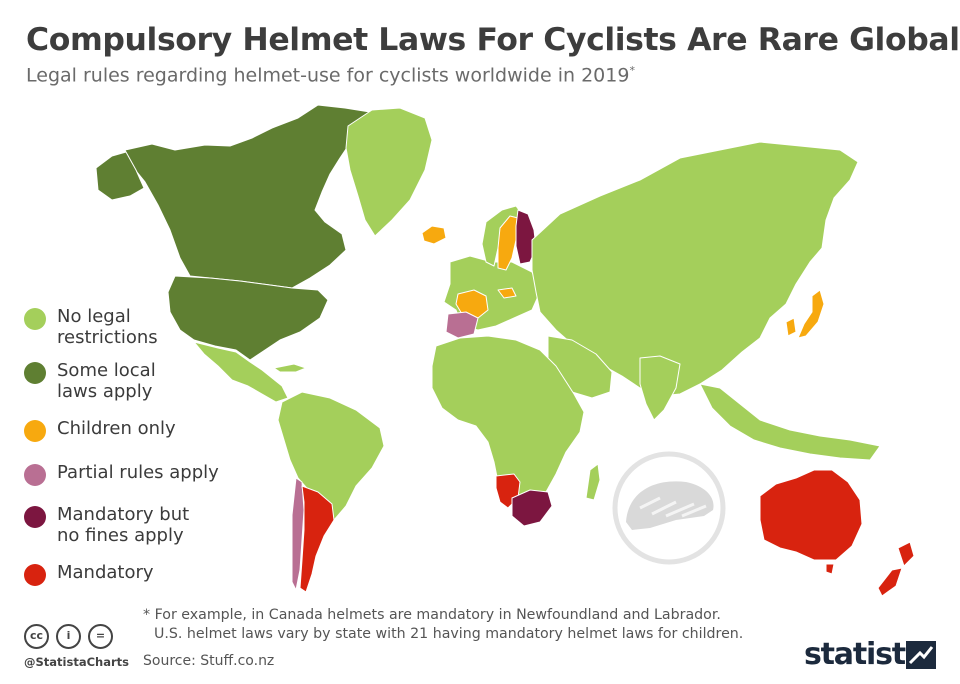  Describe the element at coordinates (526, 237) in the screenshot. I see `finland` at that location.